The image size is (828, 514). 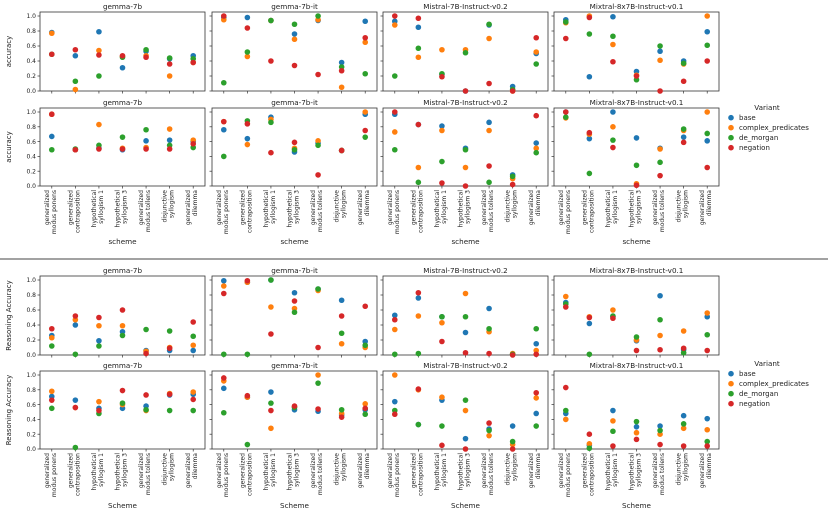 What do you see at coordinates (635, 48) in the screenshot?
I see `panel-1-4: Mixtral-8x7B-Instruct-v0.1` at bounding box center [635, 48].